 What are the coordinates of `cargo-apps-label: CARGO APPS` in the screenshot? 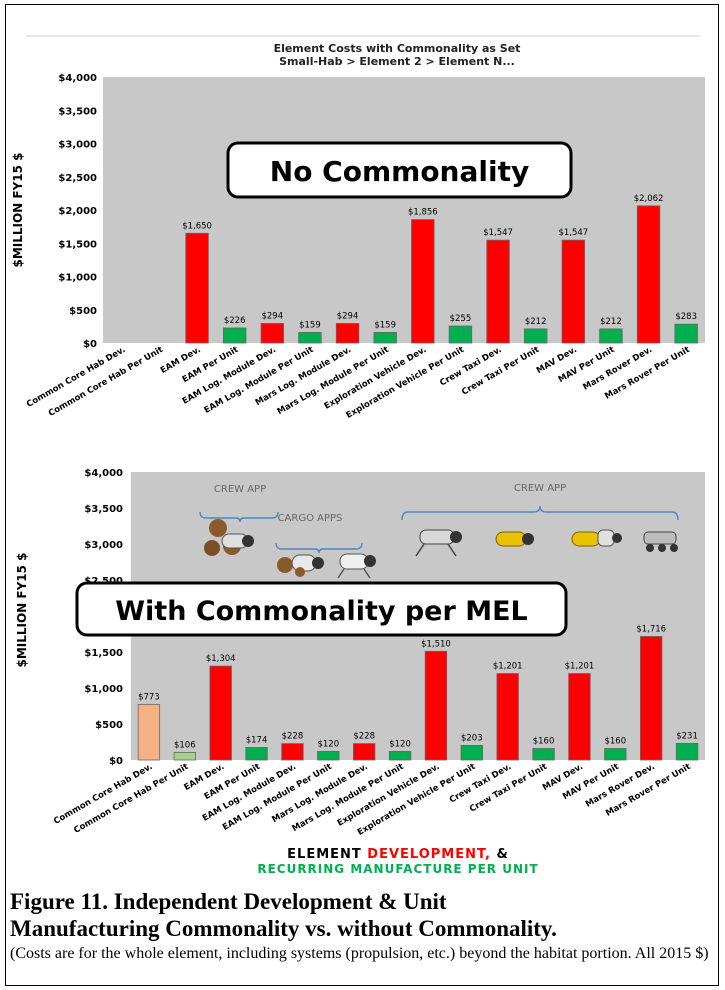 It's located at (310, 518).